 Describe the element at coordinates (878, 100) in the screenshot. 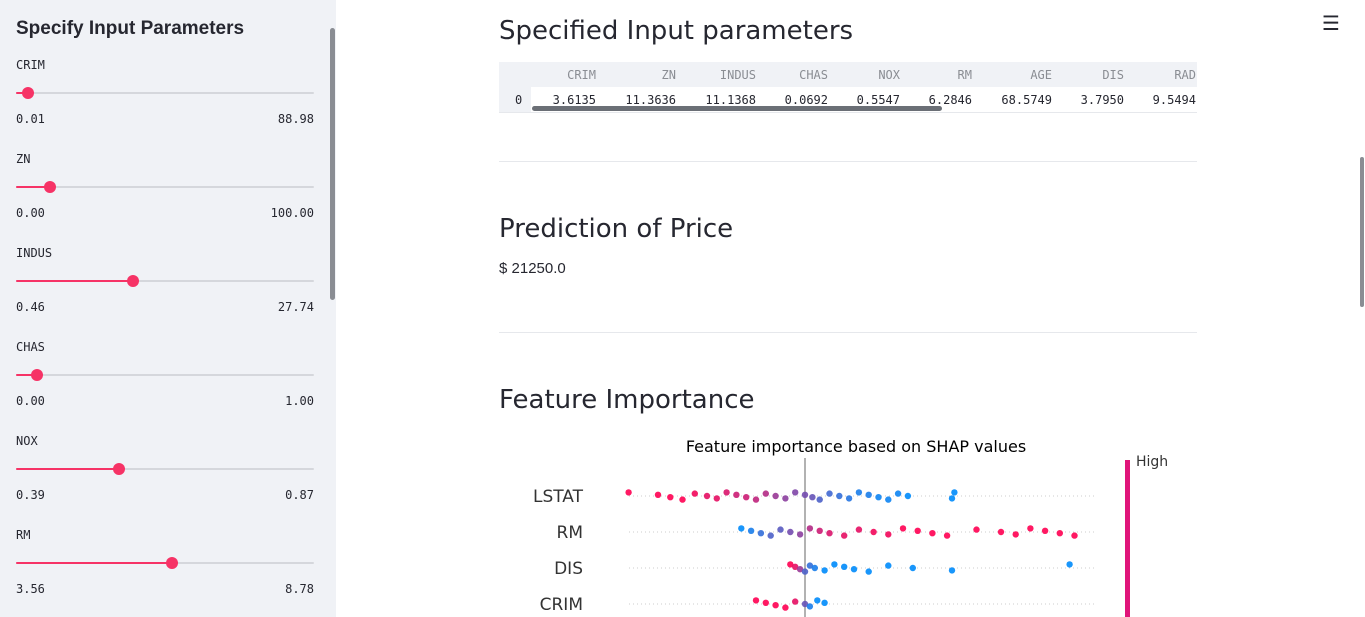

I see `table-cell: 0.5547` at that location.